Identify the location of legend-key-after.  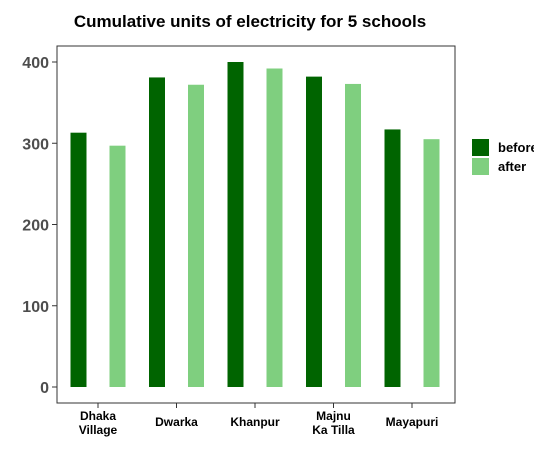
(480, 166).